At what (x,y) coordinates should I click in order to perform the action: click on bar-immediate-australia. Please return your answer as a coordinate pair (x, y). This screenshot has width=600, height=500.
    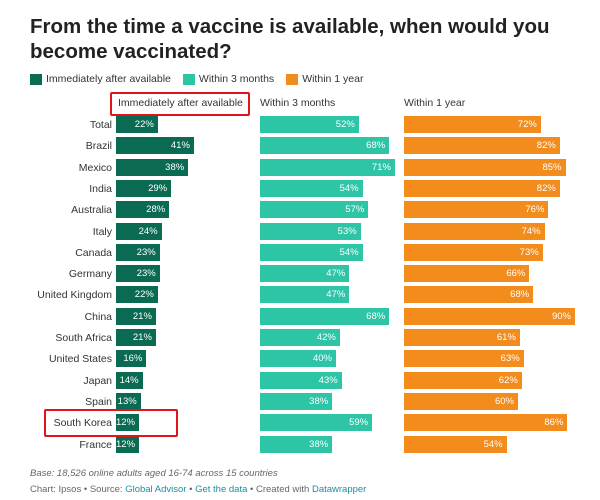
    Looking at the image, I should click on (143, 210).